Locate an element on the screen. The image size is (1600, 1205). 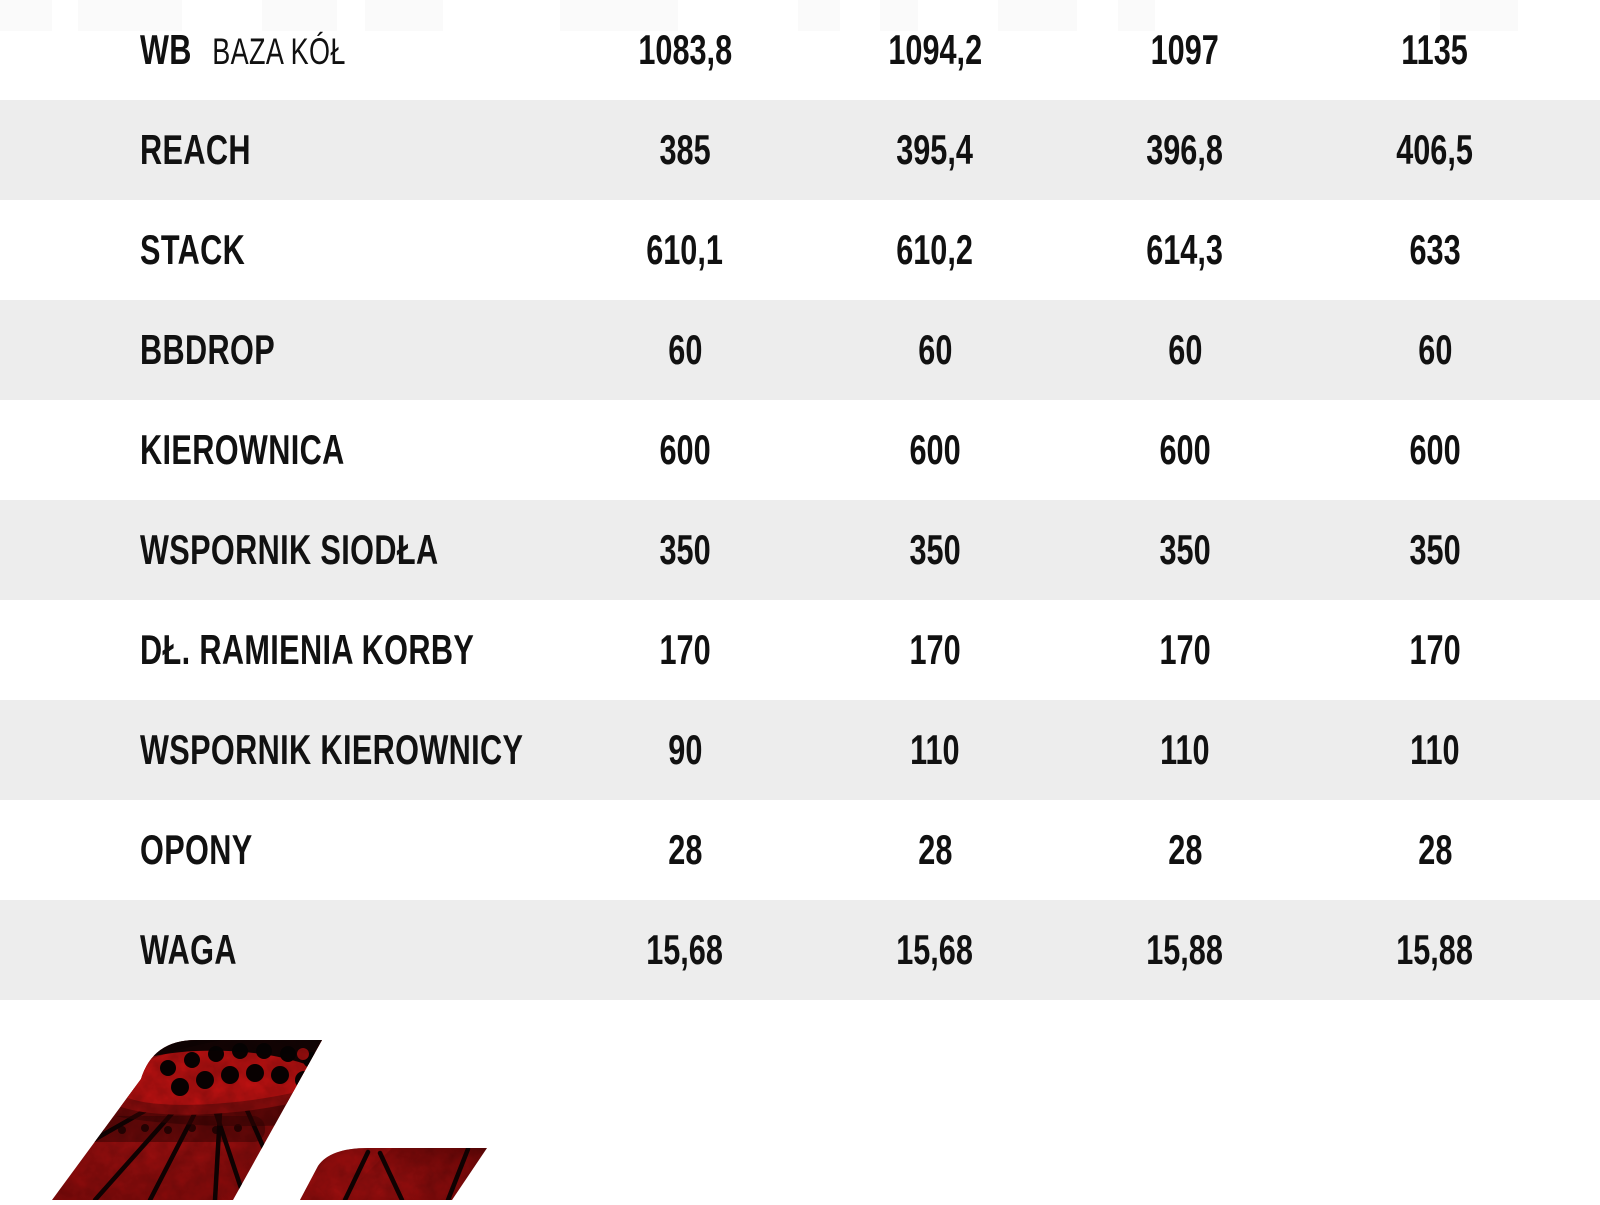
bike-wheel-logo-icon is located at coordinates (280, 1085).